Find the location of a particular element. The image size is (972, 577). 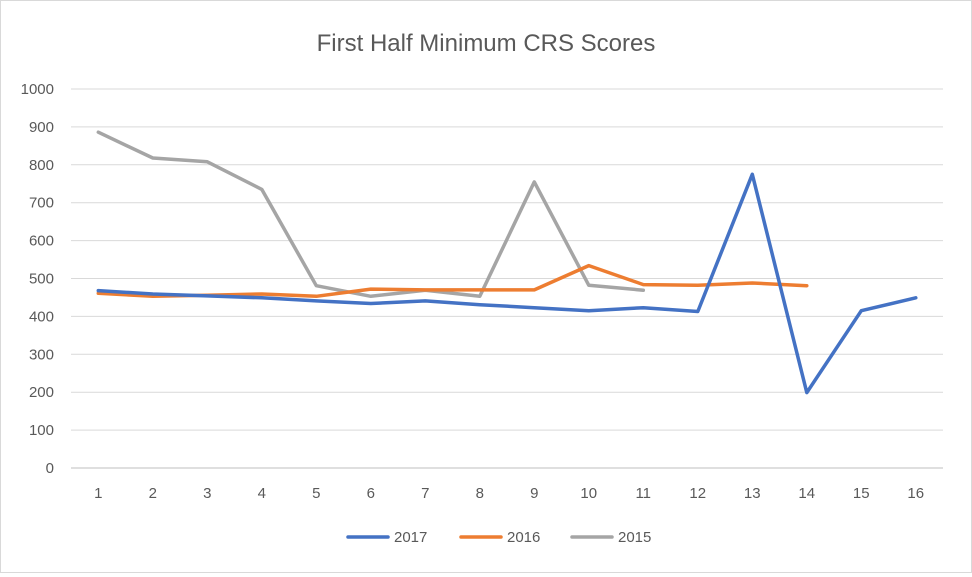

y-axis-ticks: 0 100 200 300 400 500 600 700 800 900 1000 is located at coordinates (37, 279).